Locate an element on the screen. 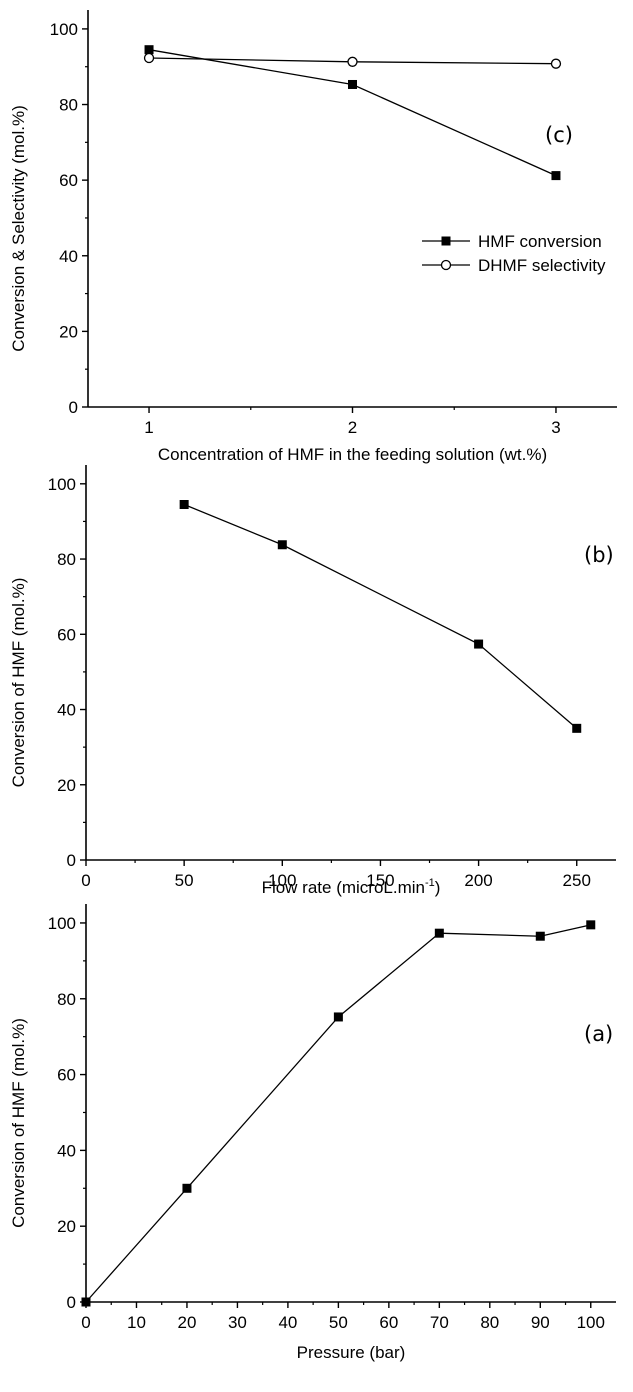  x-tick-label: 90 is located at coordinates (540, 1322).